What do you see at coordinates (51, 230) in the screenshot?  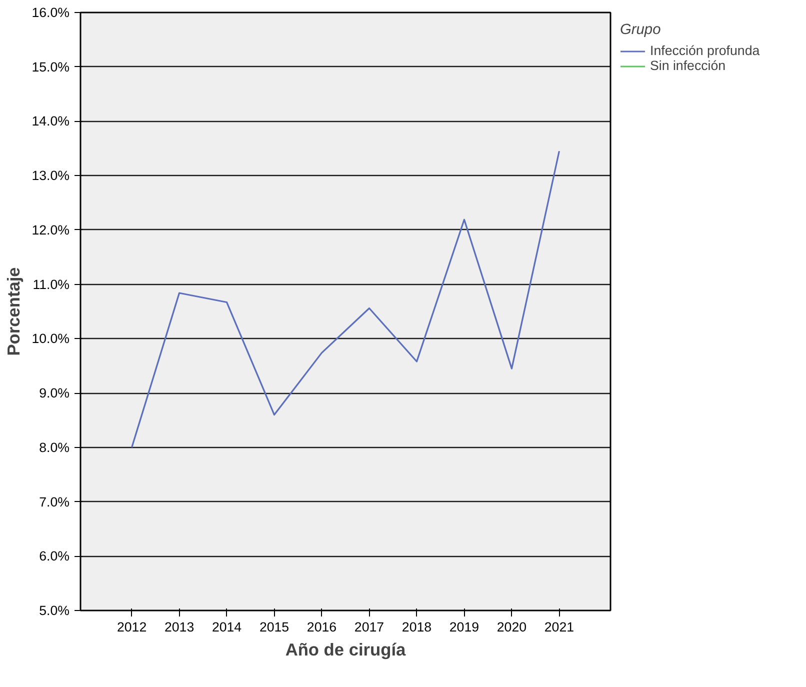 I see `y-tick-label: 12.0%` at bounding box center [51, 230].